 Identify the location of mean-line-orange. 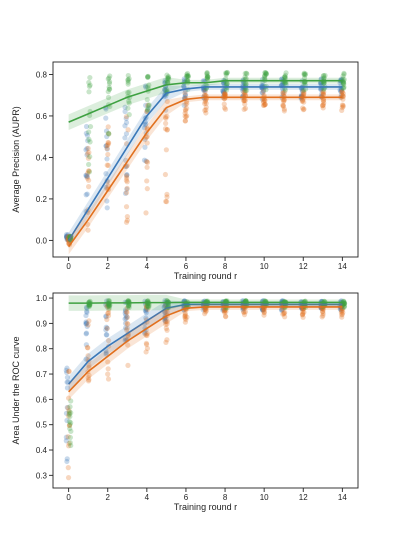
(205, 349).